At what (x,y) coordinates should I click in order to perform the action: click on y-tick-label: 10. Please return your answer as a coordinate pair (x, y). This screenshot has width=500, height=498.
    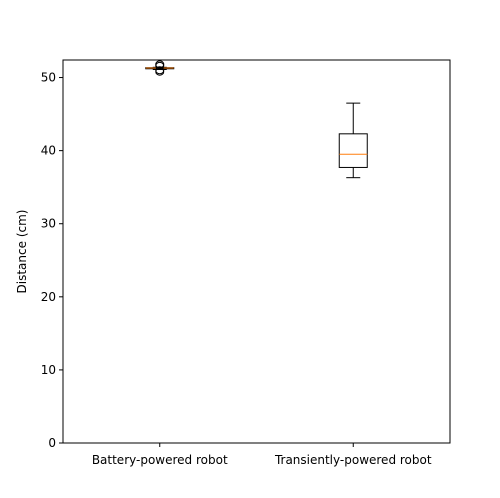
    Looking at the image, I should click on (48, 370).